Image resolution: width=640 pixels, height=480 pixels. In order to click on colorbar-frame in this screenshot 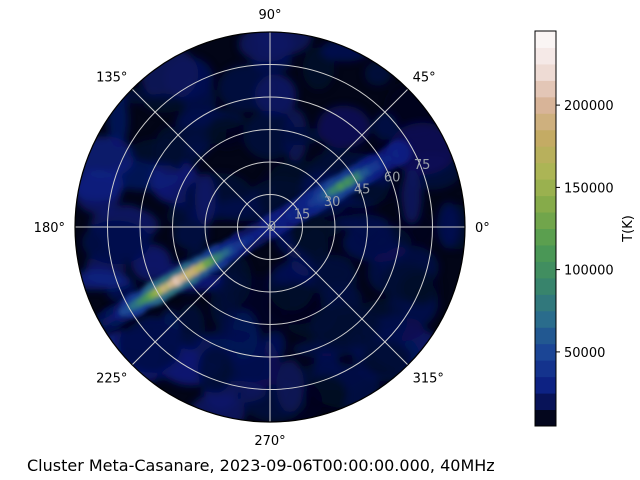, I will do `click(545, 228)`.